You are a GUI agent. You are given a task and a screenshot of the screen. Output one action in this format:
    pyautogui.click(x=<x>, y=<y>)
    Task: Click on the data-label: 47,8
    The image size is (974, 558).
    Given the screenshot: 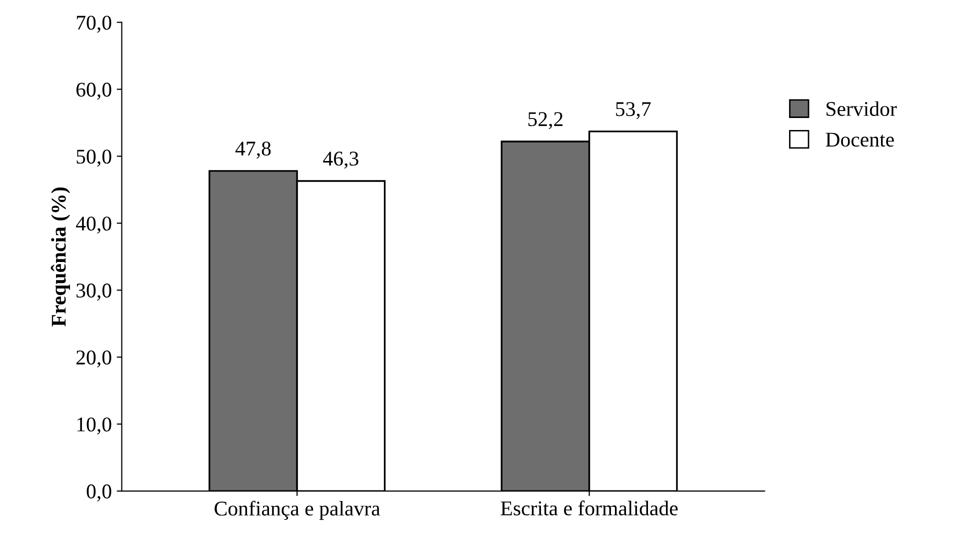 What is the action you would take?
    pyautogui.click(x=253, y=150)
    